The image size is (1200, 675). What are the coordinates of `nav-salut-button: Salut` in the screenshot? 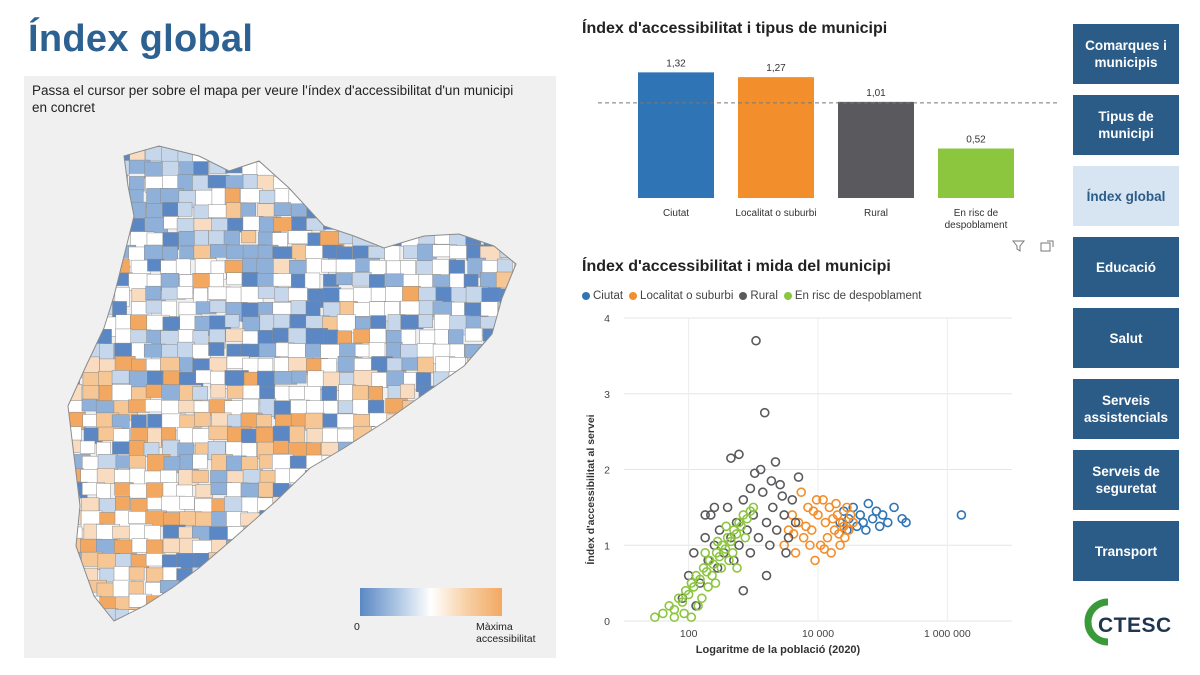 It's located at (1126, 338).